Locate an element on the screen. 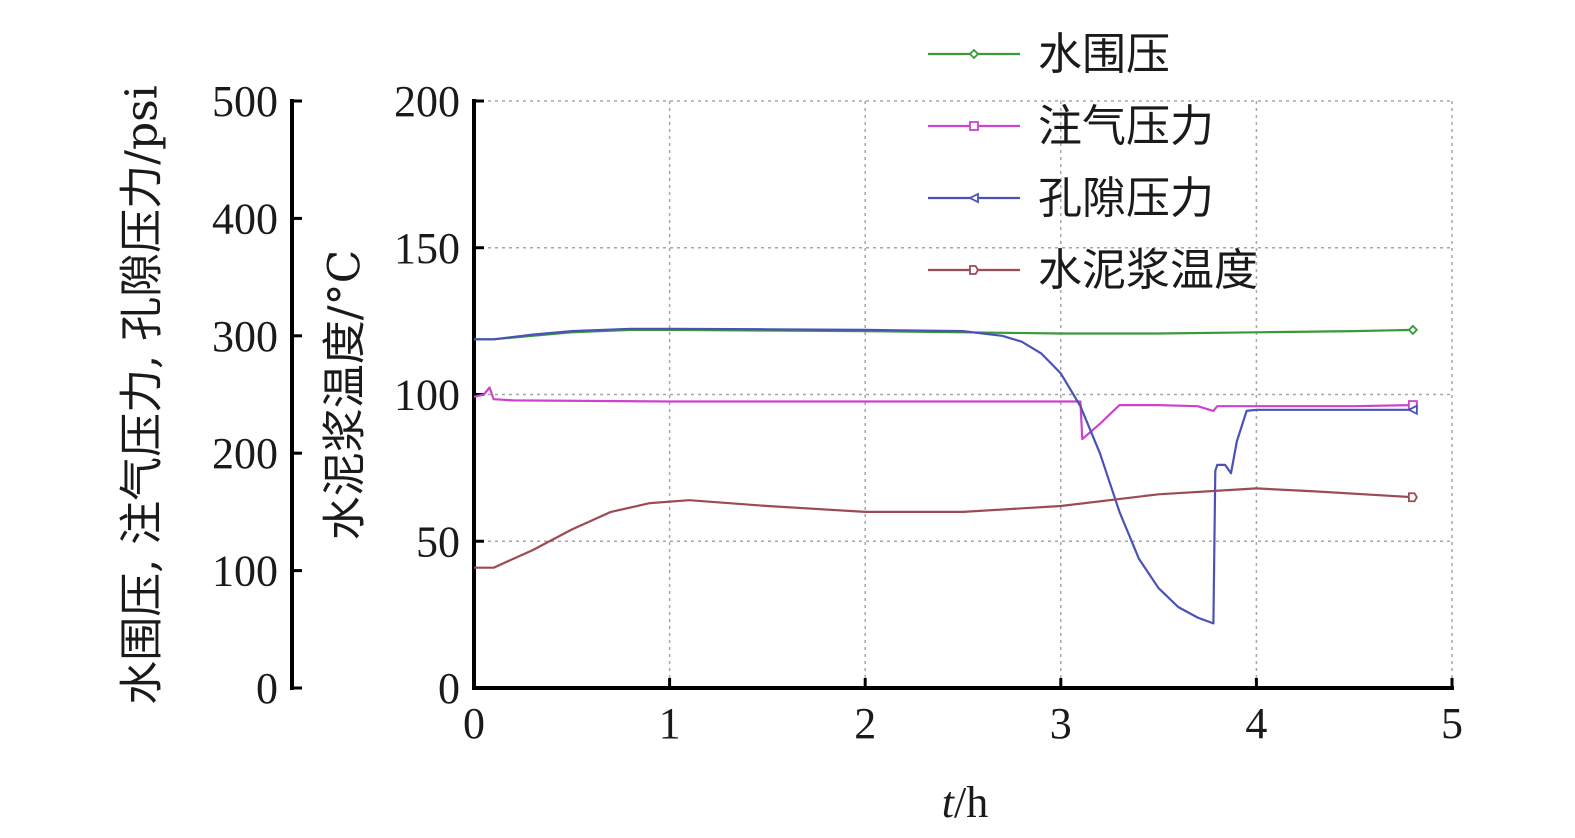 The image size is (1575, 838). y-tick-label-pressure: 500 is located at coordinates (245, 101).